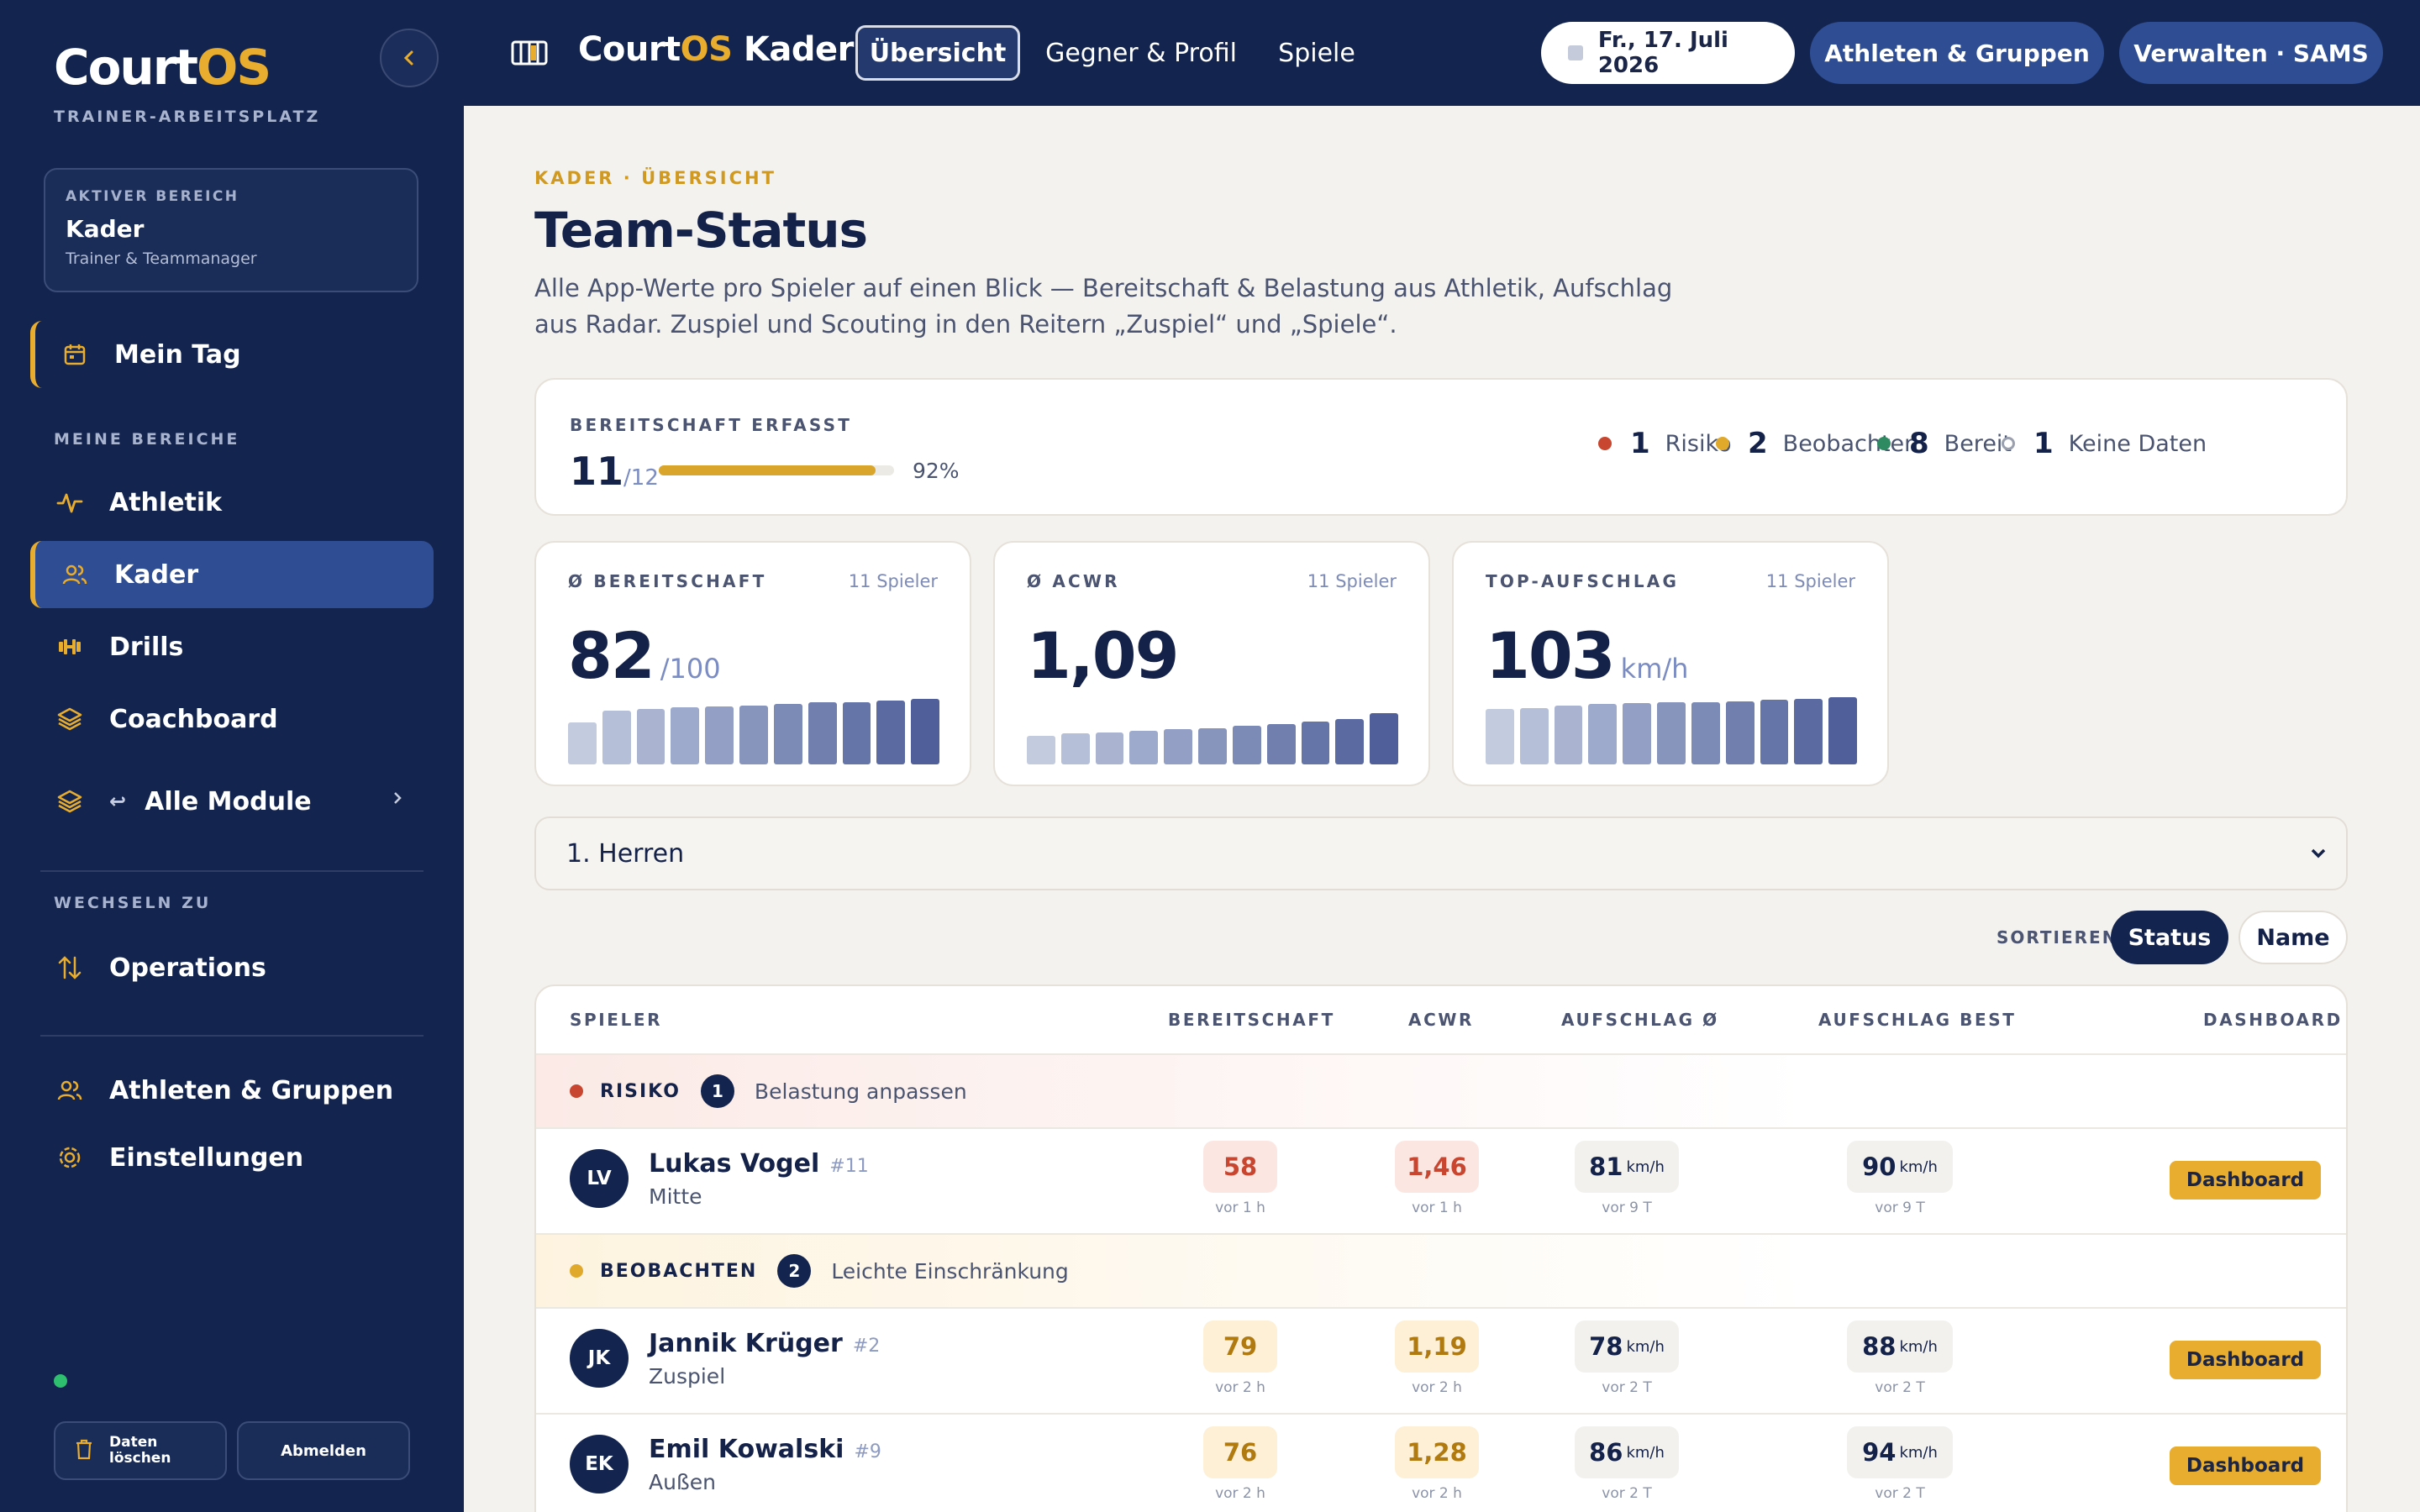 This screenshot has height=1512, width=2420. What do you see at coordinates (146, 647) in the screenshot?
I see `sidebar-item-label: Drills` at bounding box center [146, 647].